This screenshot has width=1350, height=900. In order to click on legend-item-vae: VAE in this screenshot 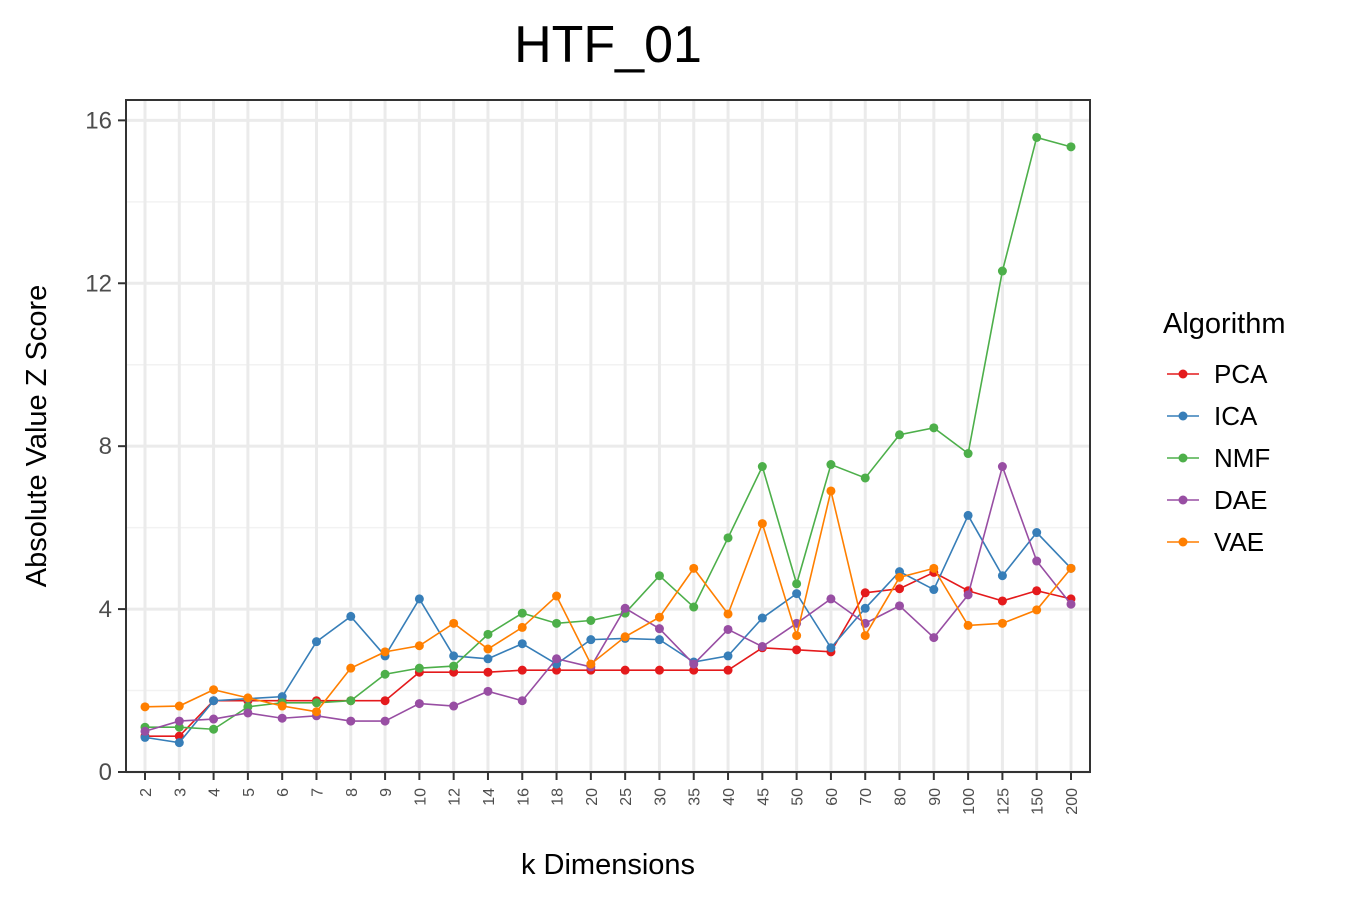, I will do `click(1215, 542)`.